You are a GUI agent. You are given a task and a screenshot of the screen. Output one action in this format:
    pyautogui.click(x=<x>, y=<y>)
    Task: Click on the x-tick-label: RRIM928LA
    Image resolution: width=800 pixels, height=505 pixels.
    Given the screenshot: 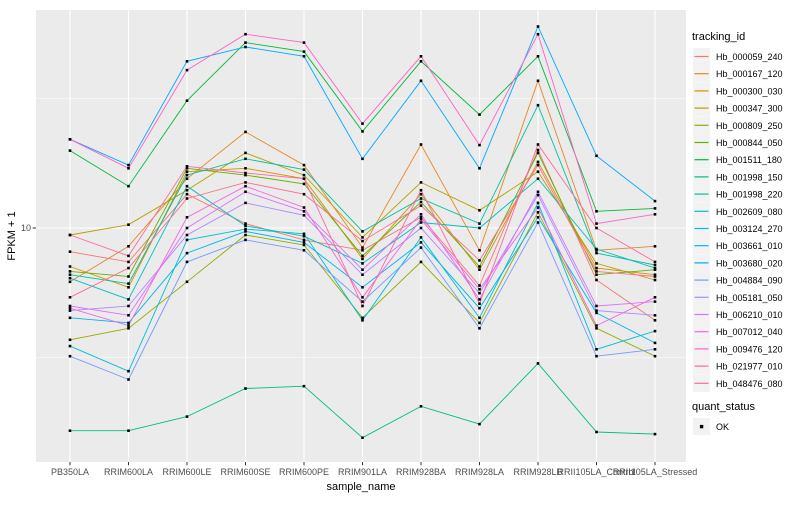 What is the action you would take?
    pyautogui.click(x=479, y=472)
    